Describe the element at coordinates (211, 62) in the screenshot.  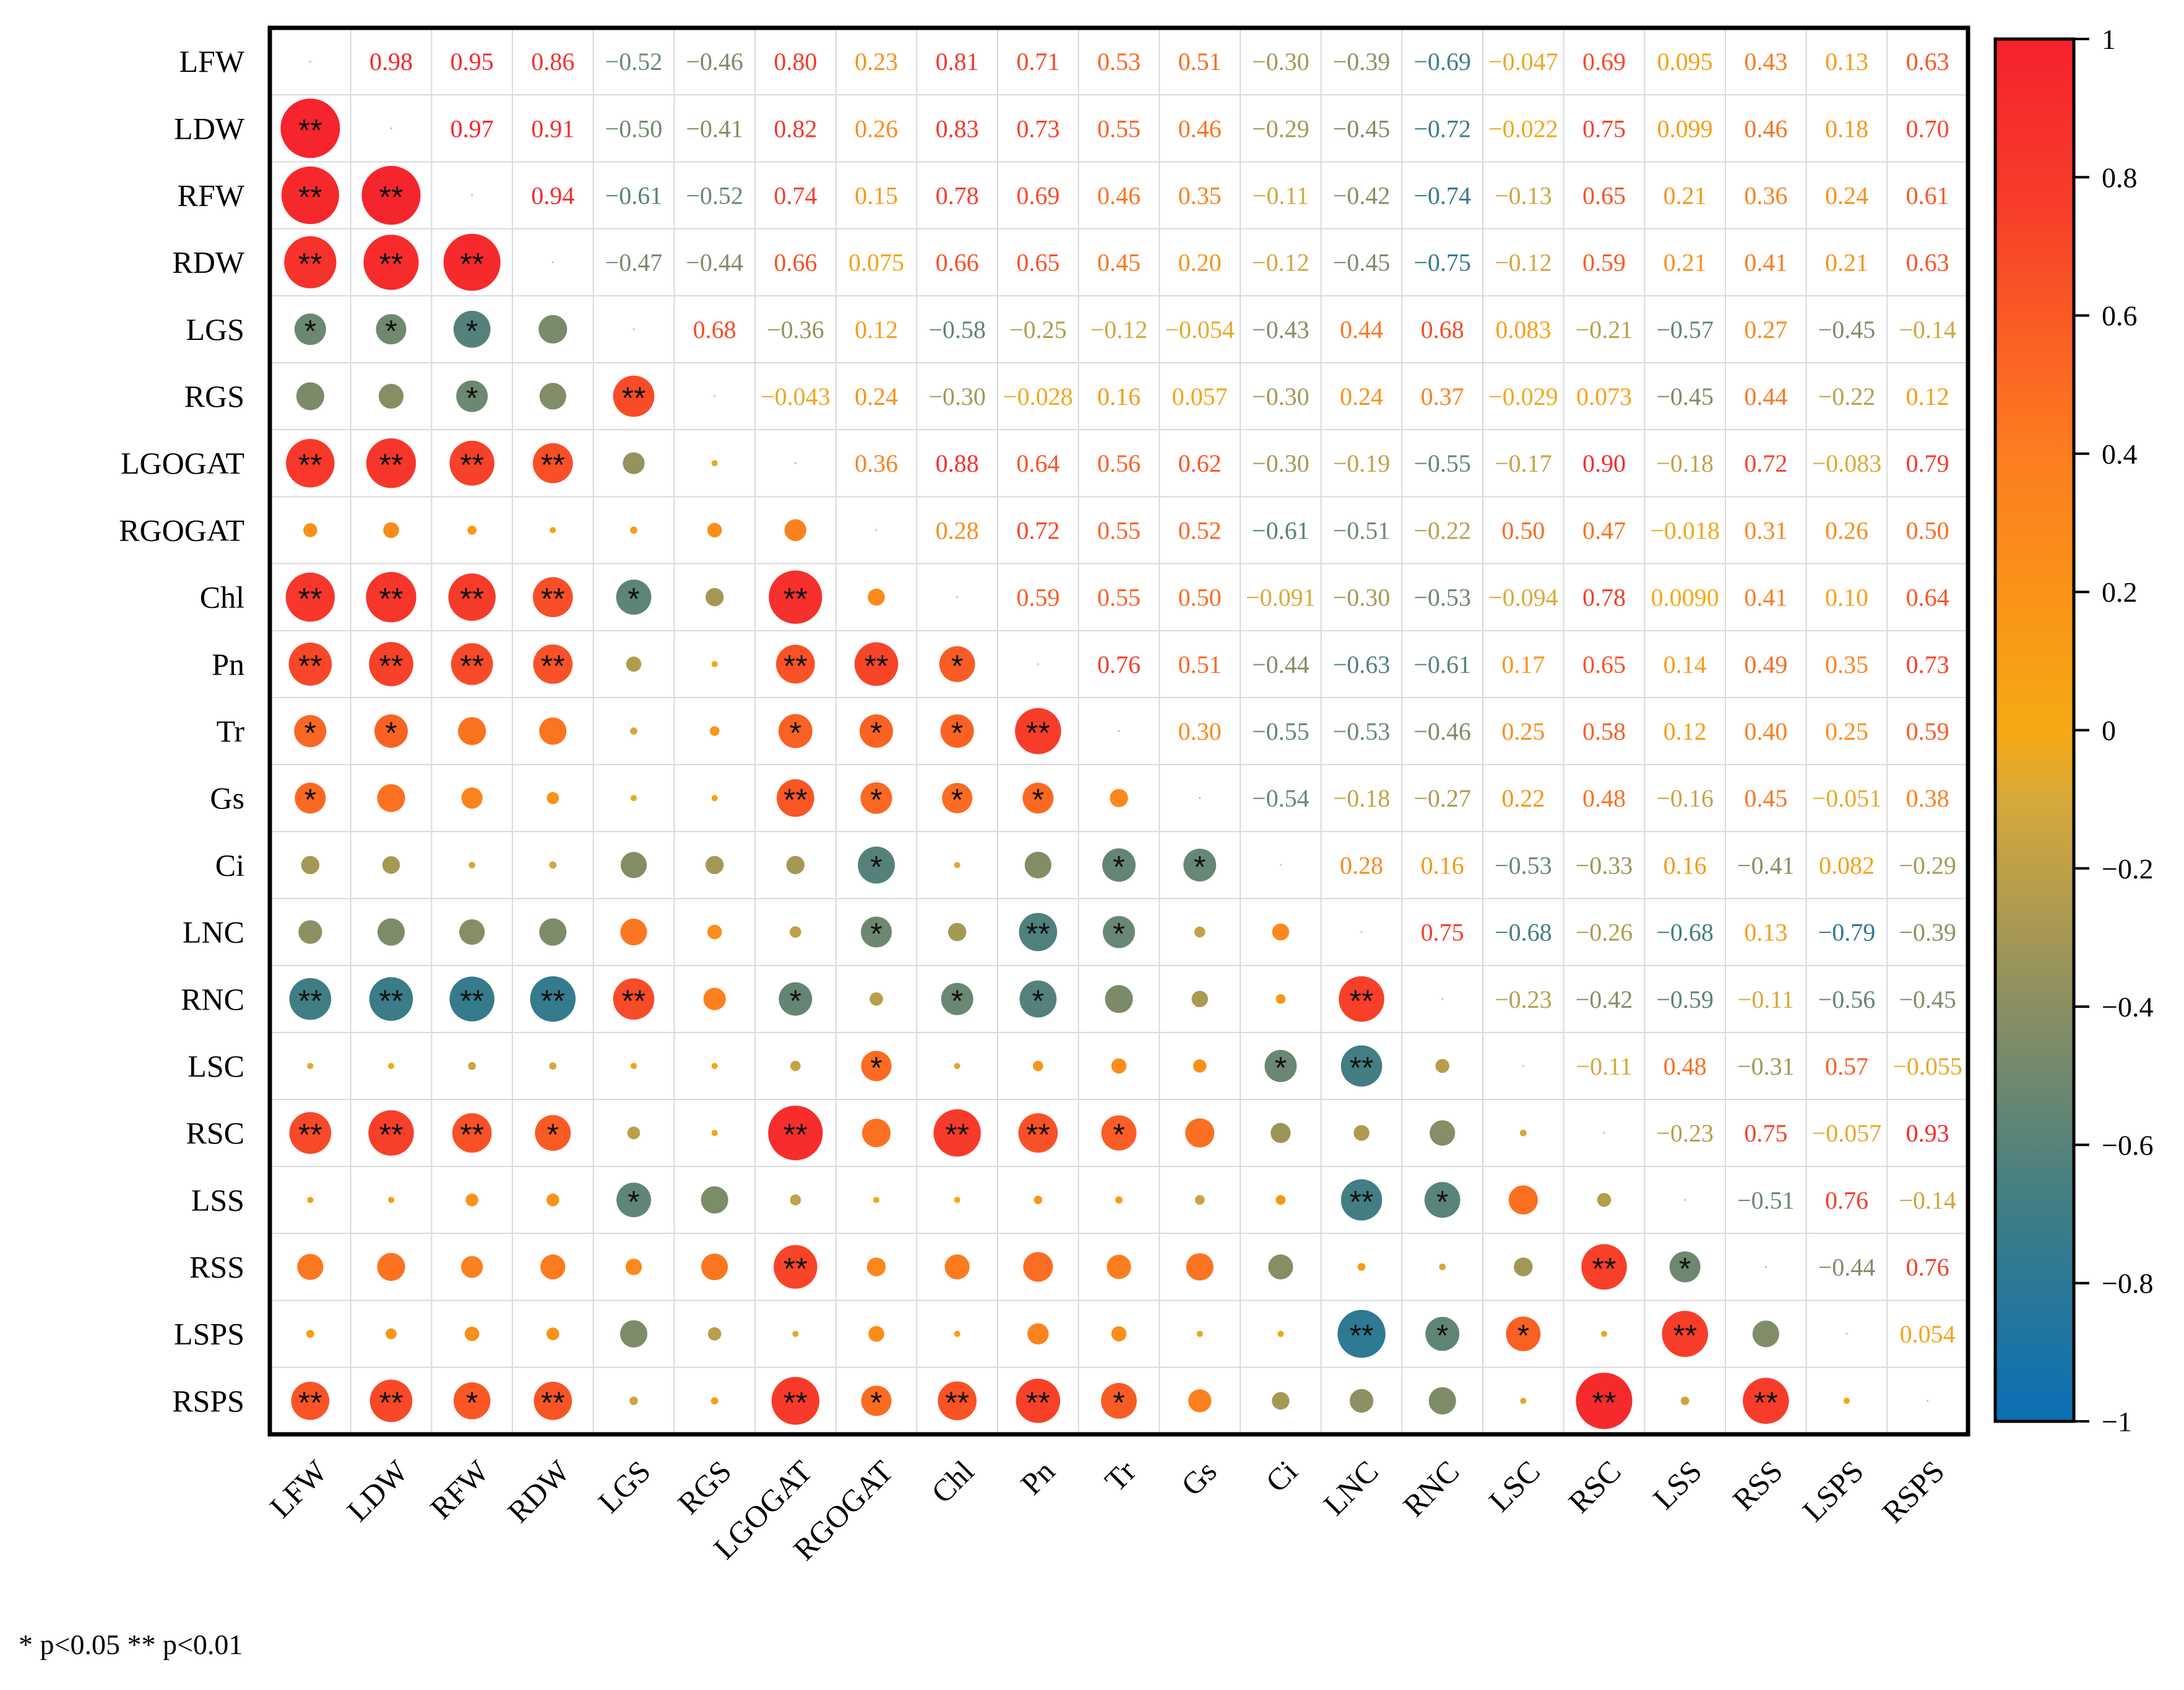
I see `y-tick-label: LFW` at that location.